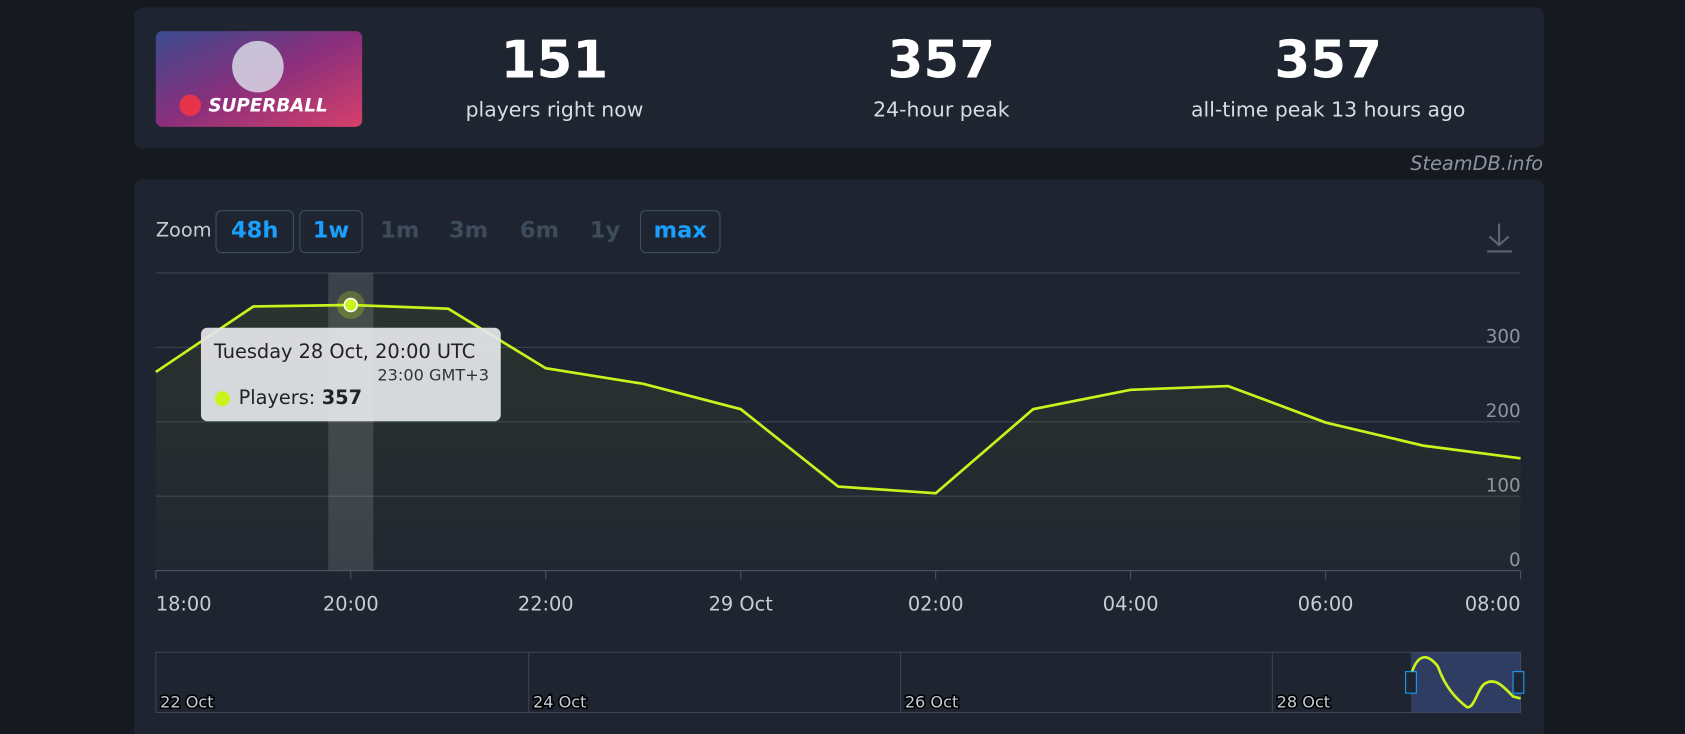 This screenshot has height=734, width=1685. I want to click on navigator-label: 26 Oct, so click(931, 701).